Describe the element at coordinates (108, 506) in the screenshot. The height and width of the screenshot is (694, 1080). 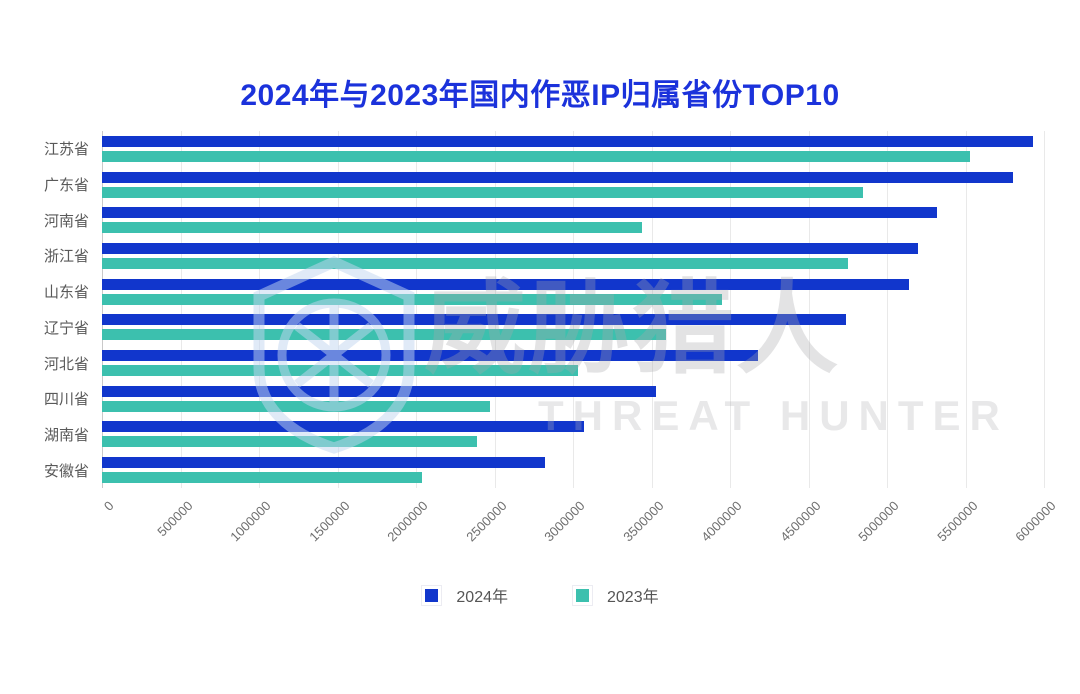
I see `x-tick-label: 0` at that location.